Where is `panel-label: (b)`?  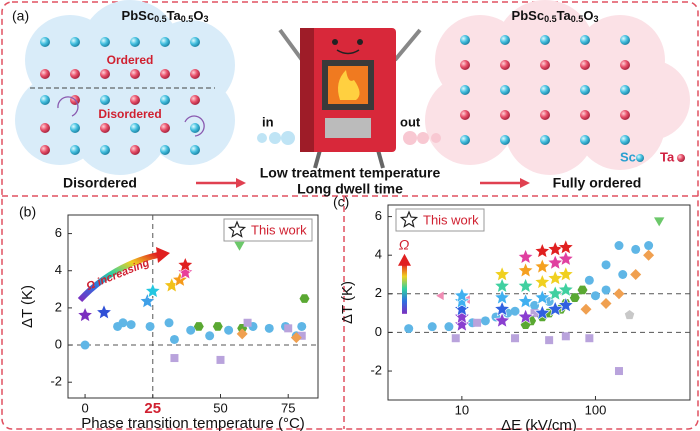
panel-label: (b) is located at coordinates (27, 212).